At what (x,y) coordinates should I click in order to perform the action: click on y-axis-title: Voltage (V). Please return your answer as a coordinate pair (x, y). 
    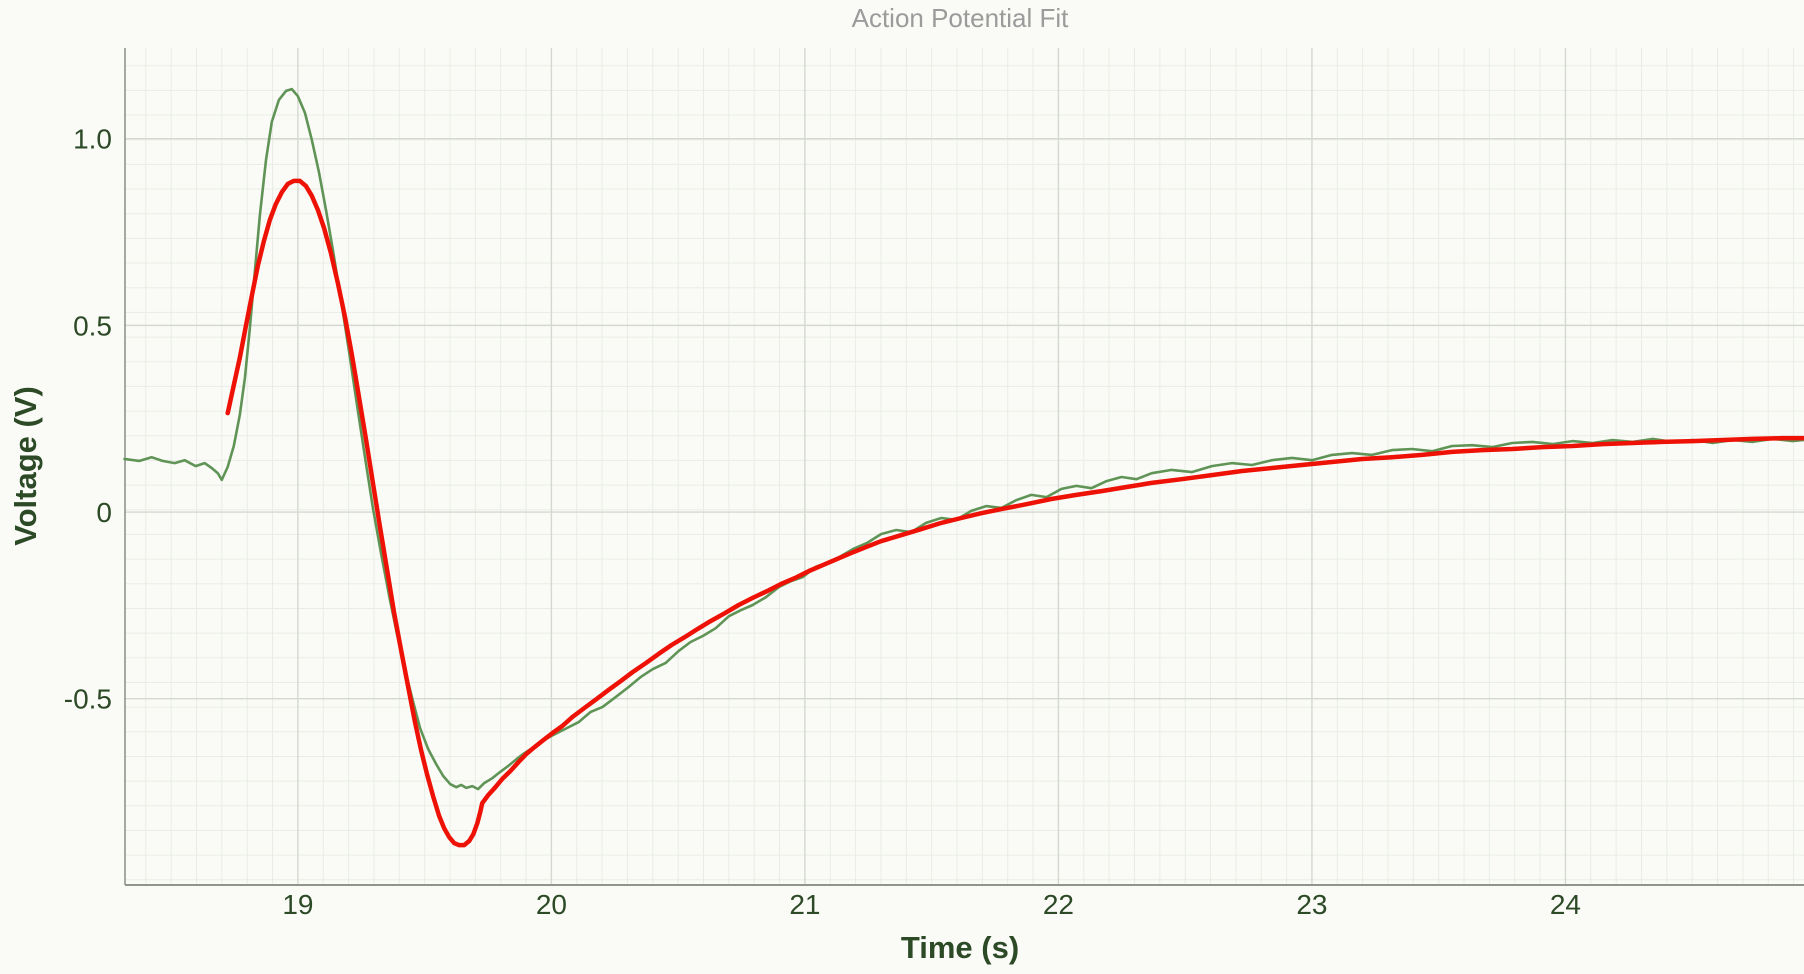
    Looking at the image, I should click on (25, 466).